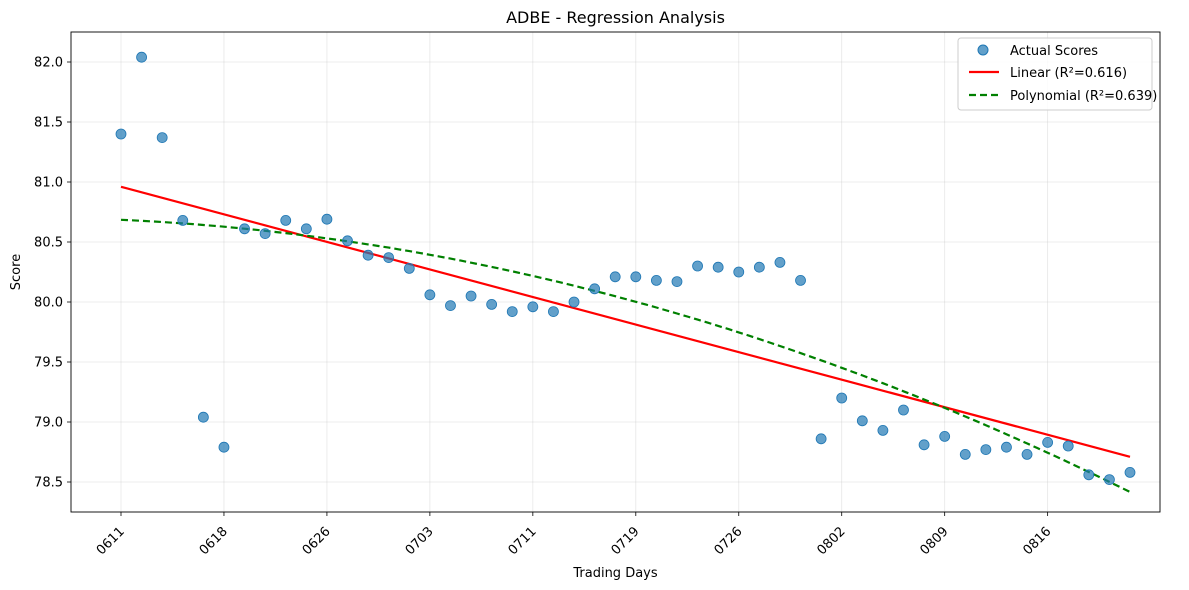 This screenshot has height=590, width=1189. Describe the element at coordinates (48, 303) in the screenshot. I see `y-tick-label: 80.0` at that location.